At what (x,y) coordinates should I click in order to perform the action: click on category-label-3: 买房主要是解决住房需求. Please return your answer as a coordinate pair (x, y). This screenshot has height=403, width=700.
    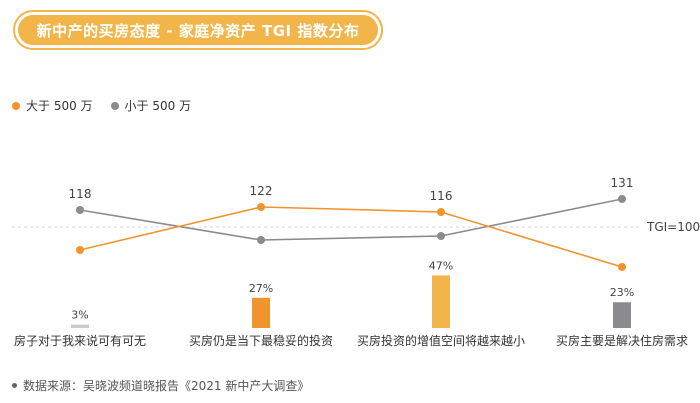
    Looking at the image, I should click on (622, 340).